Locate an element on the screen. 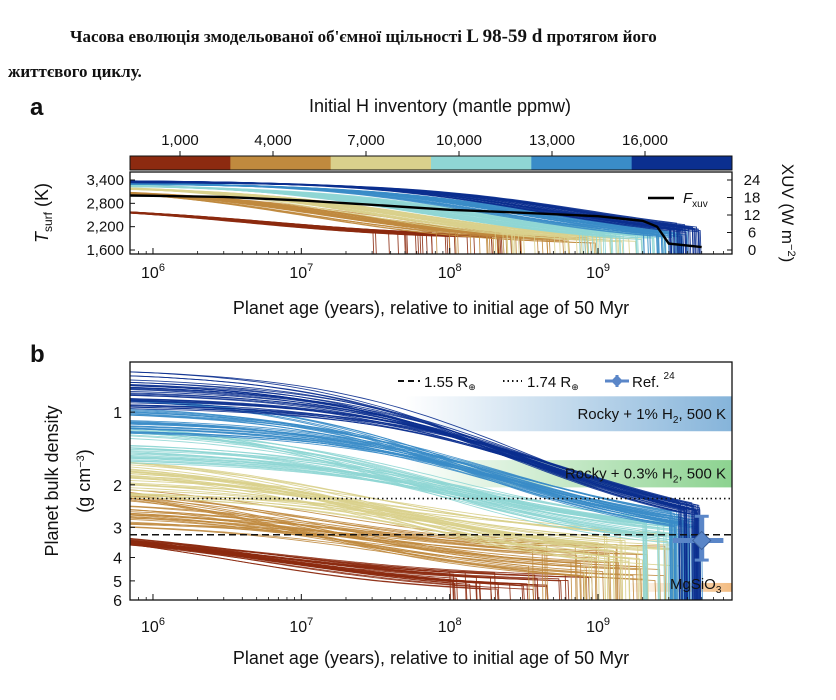 This screenshot has height=700, width=836. caption-planet-name: L 98-59 d is located at coordinates (504, 36).